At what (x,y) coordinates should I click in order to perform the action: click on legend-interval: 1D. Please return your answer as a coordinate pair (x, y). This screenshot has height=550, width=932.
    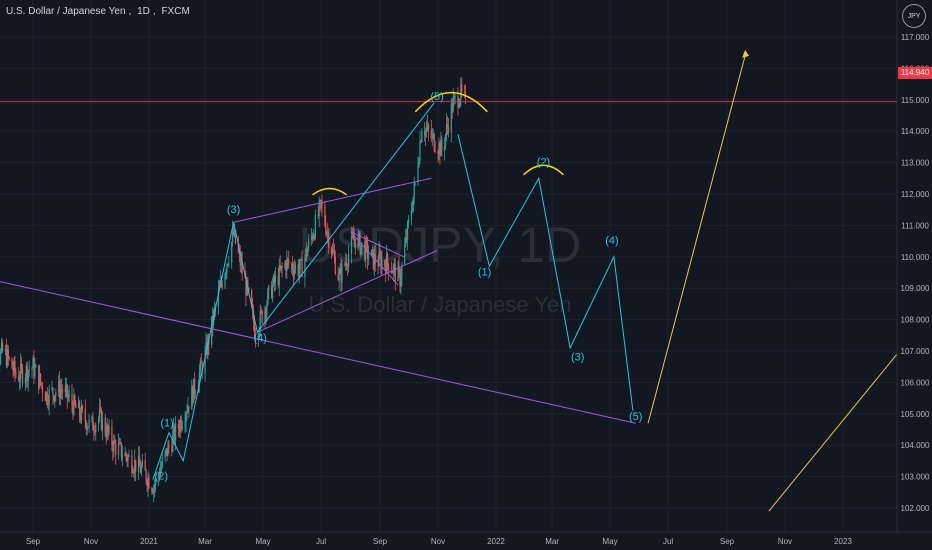
    Looking at the image, I should click on (143, 11).